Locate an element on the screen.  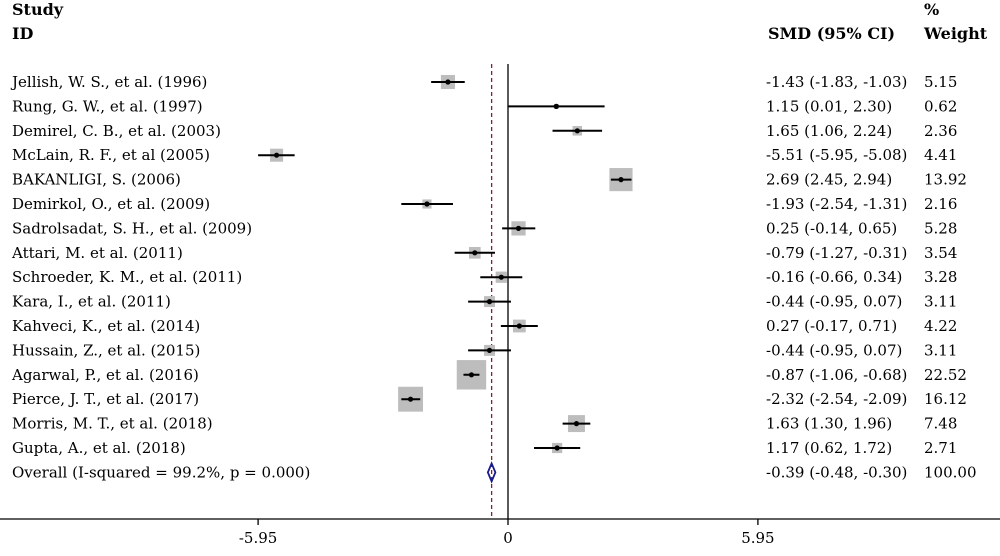
weight-label: 2.36 is located at coordinates (940, 131).